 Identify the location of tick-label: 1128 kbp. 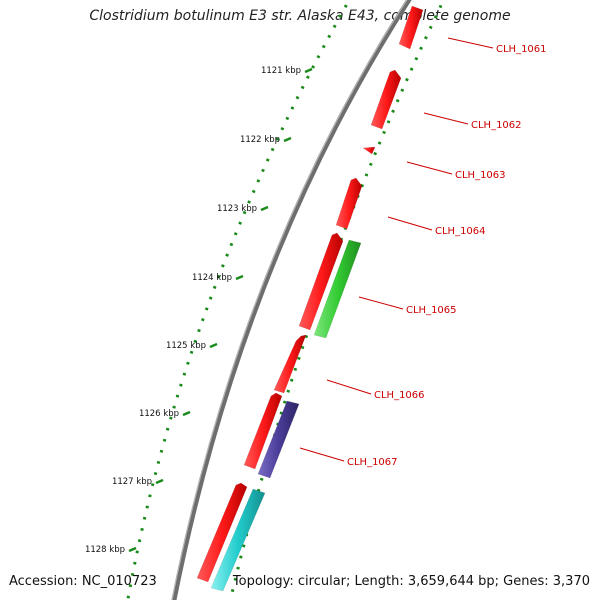
(105, 550).